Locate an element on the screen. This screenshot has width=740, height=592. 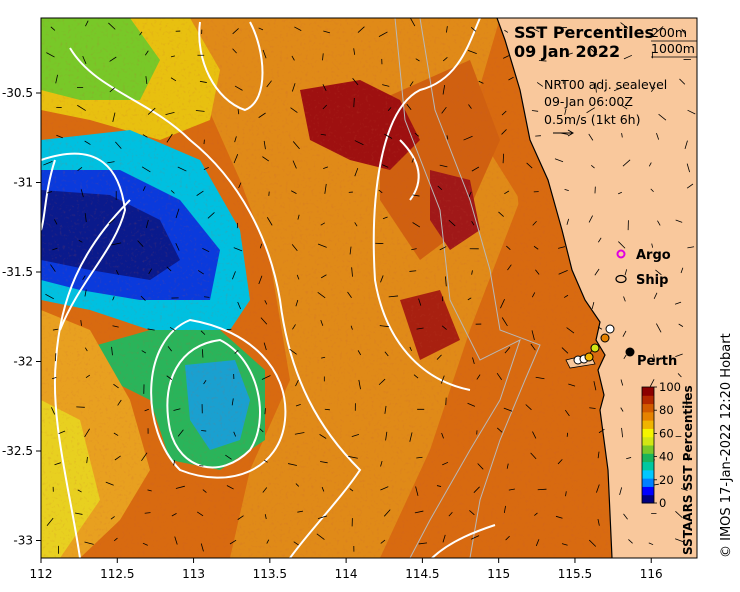
y-tick-label: -31.5 is located at coordinates (17, 272).